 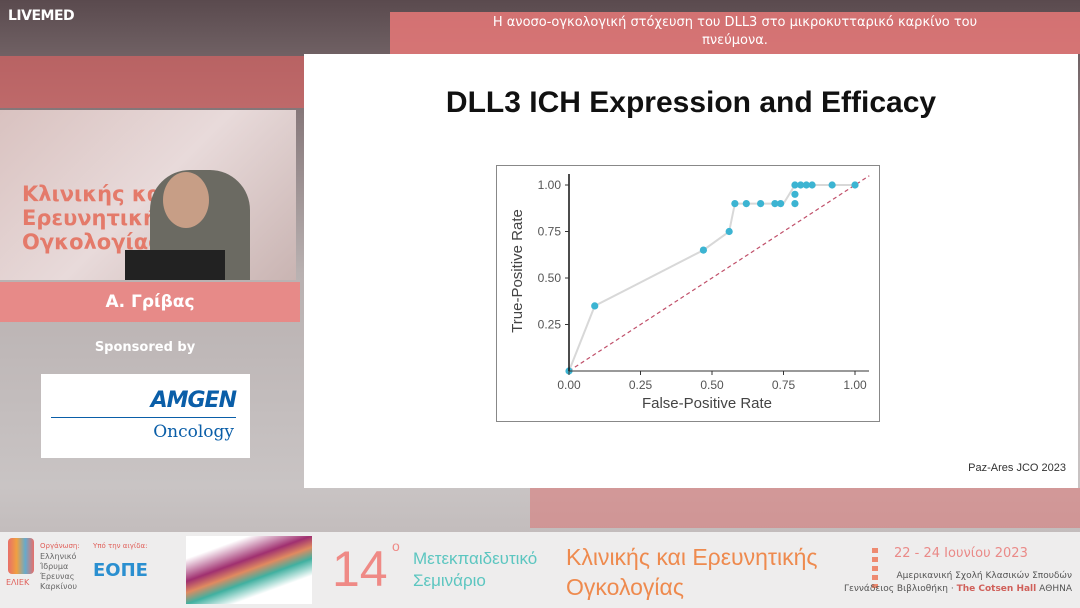 I want to click on eope-logo: ΕΟΠΕ, so click(x=120, y=570).